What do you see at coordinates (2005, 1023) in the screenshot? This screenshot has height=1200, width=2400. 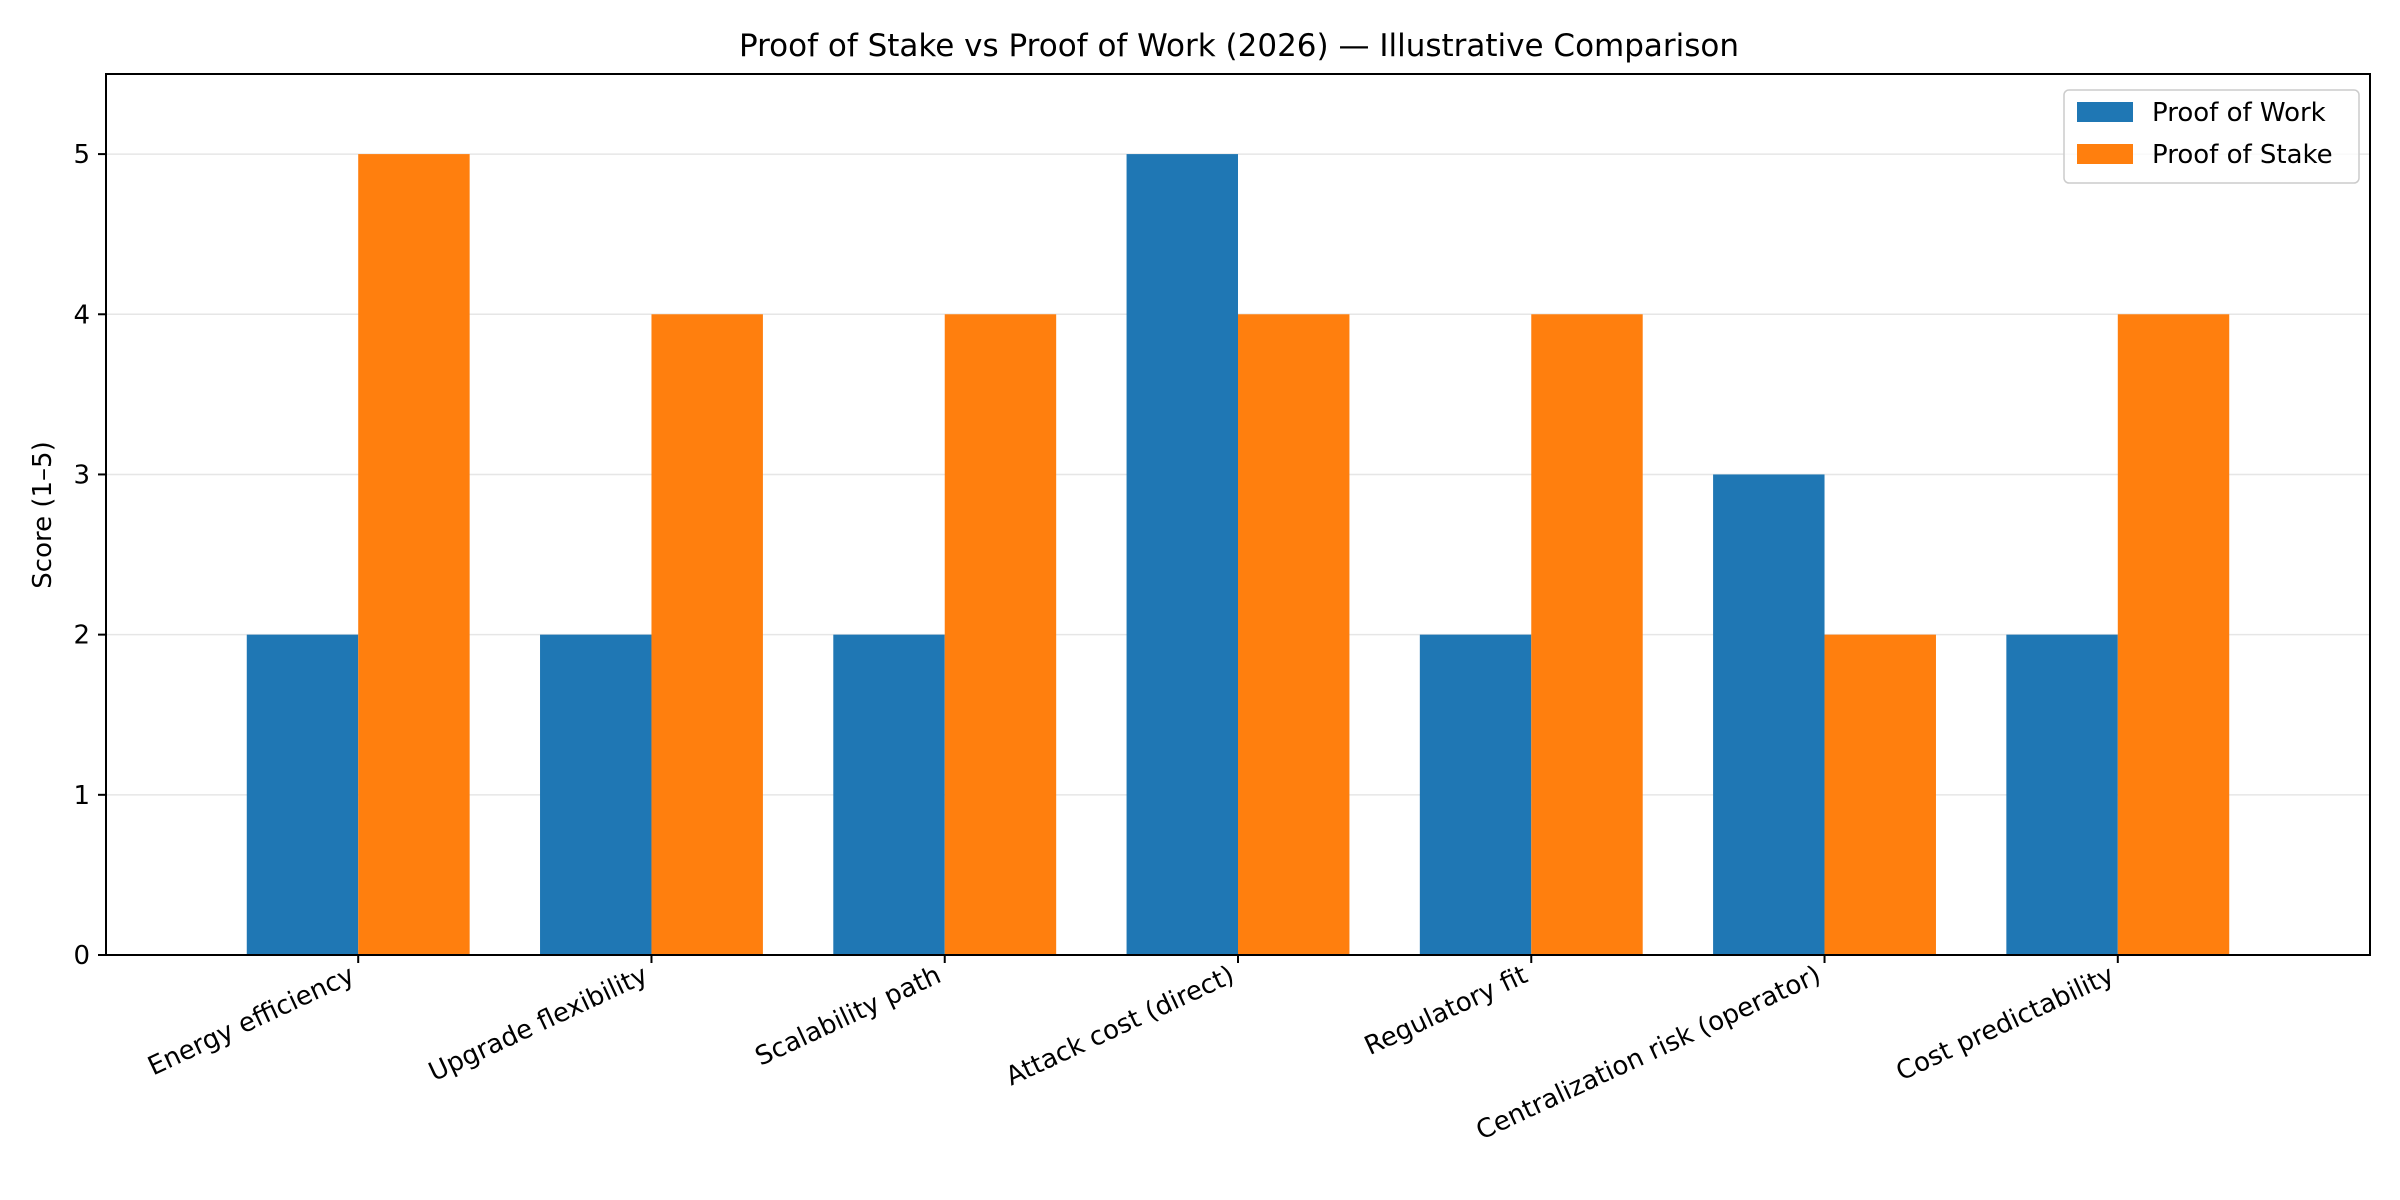 I see `x-tick-label: Cost predictability` at bounding box center [2005, 1023].